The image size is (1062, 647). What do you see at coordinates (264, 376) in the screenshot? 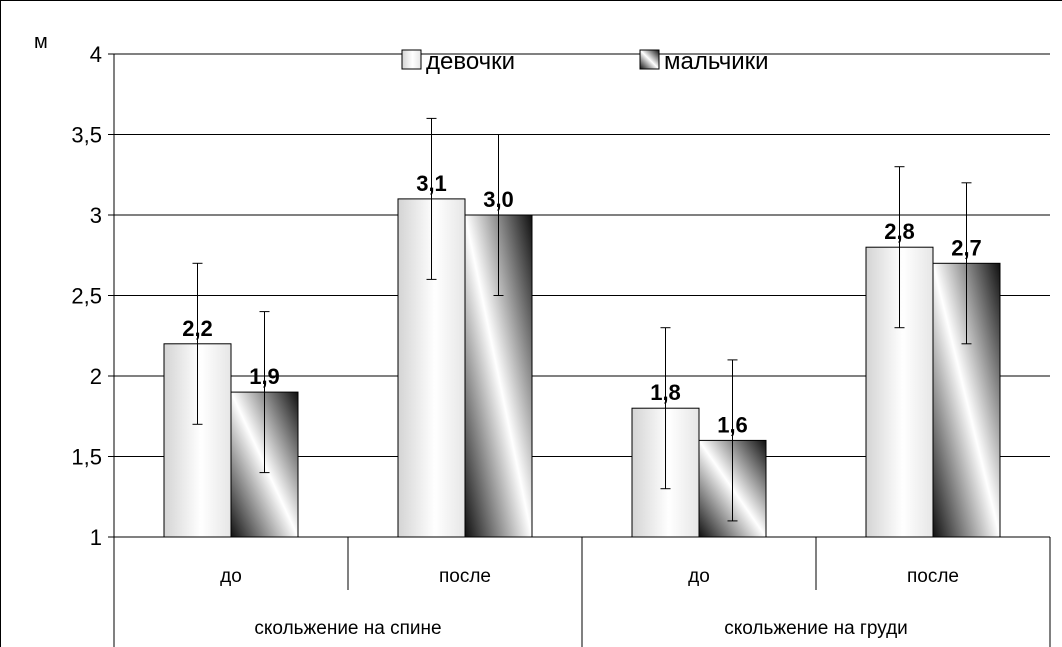
I see `data-label: 1,9` at bounding box center [264, 376].